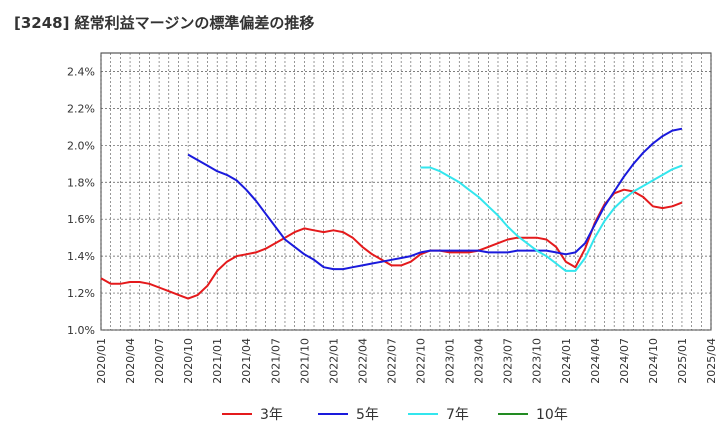 The width and height of the screenshot is (720, 440). Describe the element at coordinates (682, 361) in the screenshot. I see `x-tick-label: 2025/01` at that location.